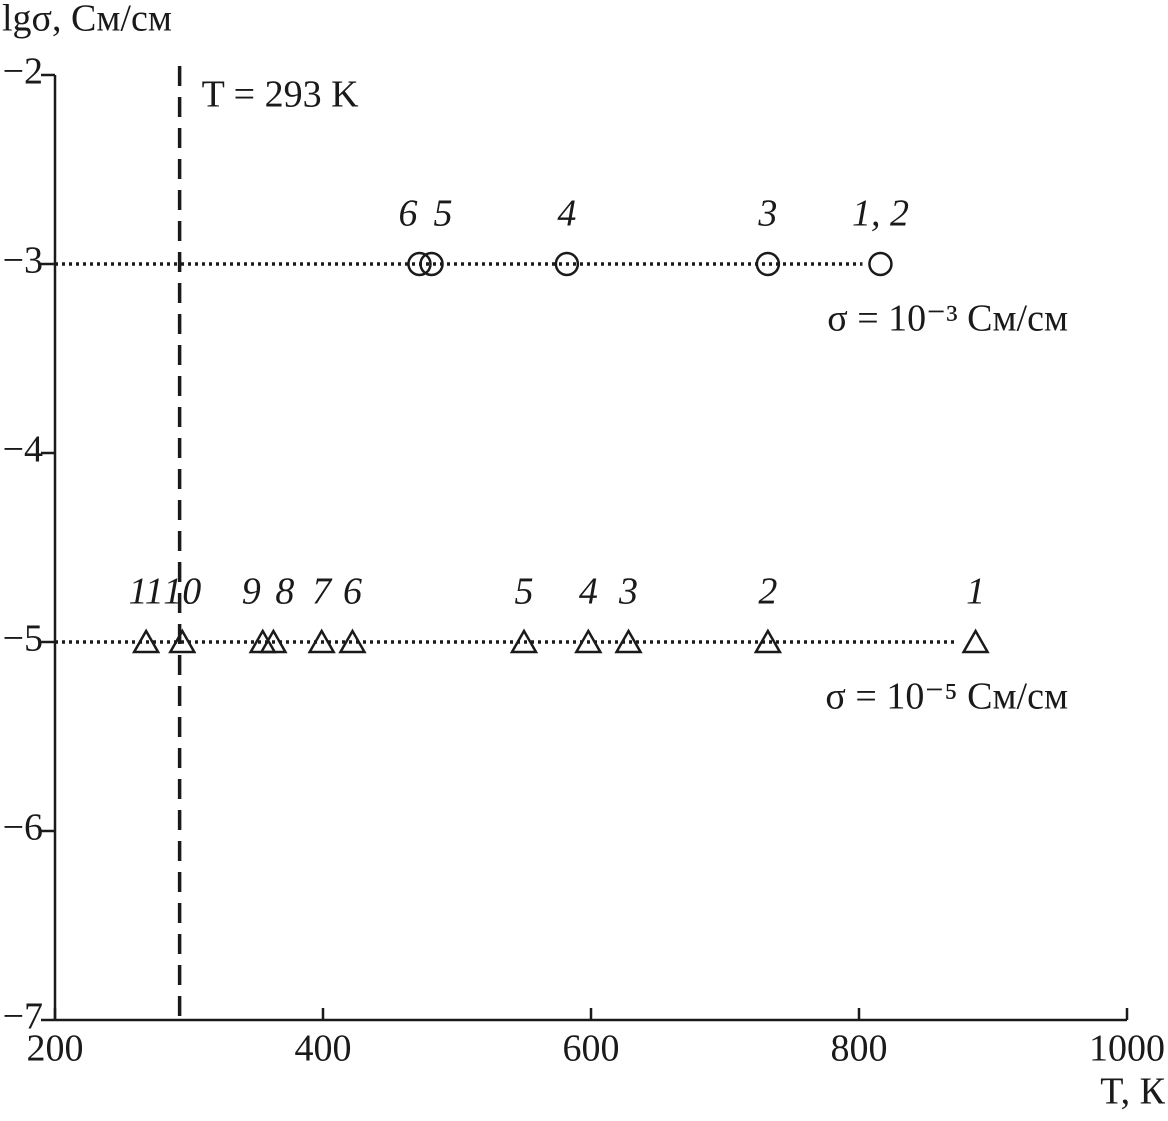 The height and width of the screenshot is (1121, 1168). Describe the element at coordinates (947, 319) in the screenshot. I see `level-label: σ = 10⁻³ См/см` at that location.